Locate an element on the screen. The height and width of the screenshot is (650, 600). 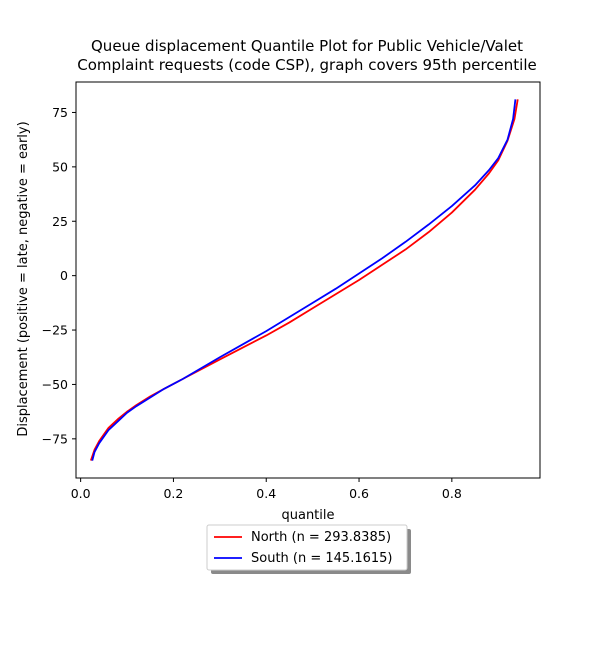
legend-label-north: North (n = 293.8385) is located at coordinates (321, 537).